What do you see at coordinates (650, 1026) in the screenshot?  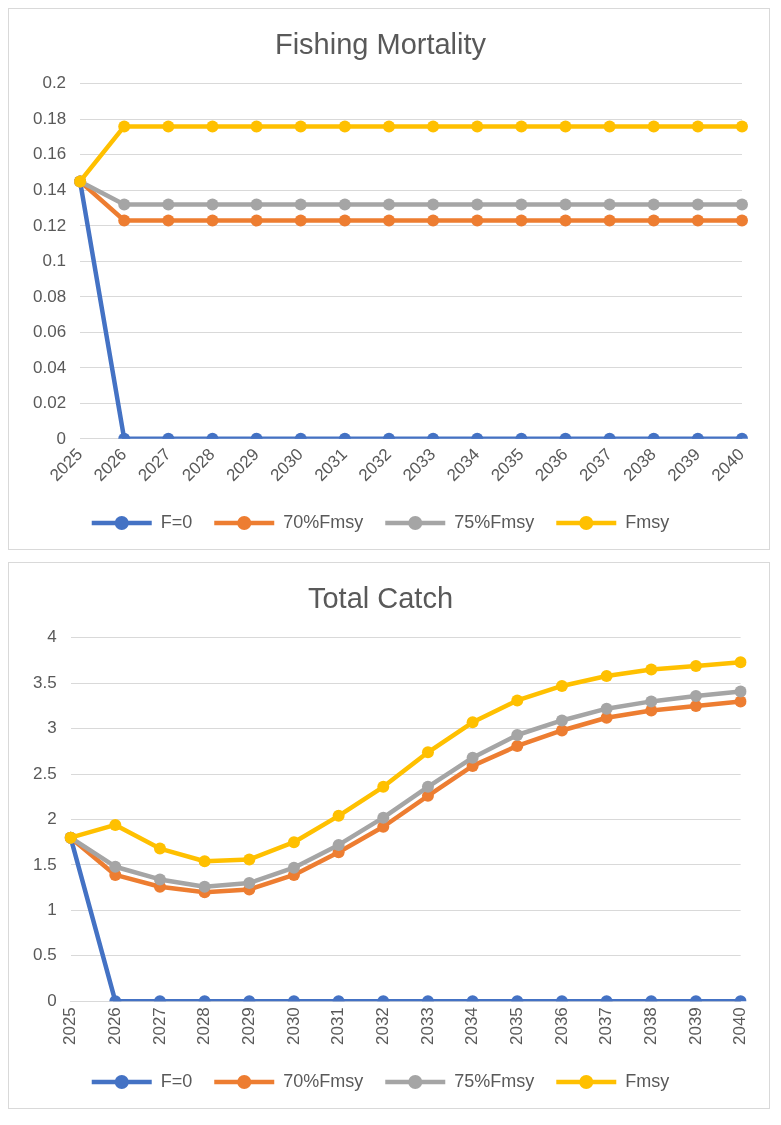 I see `x-tick-label: 2038` at bounding box center [650, 1026].